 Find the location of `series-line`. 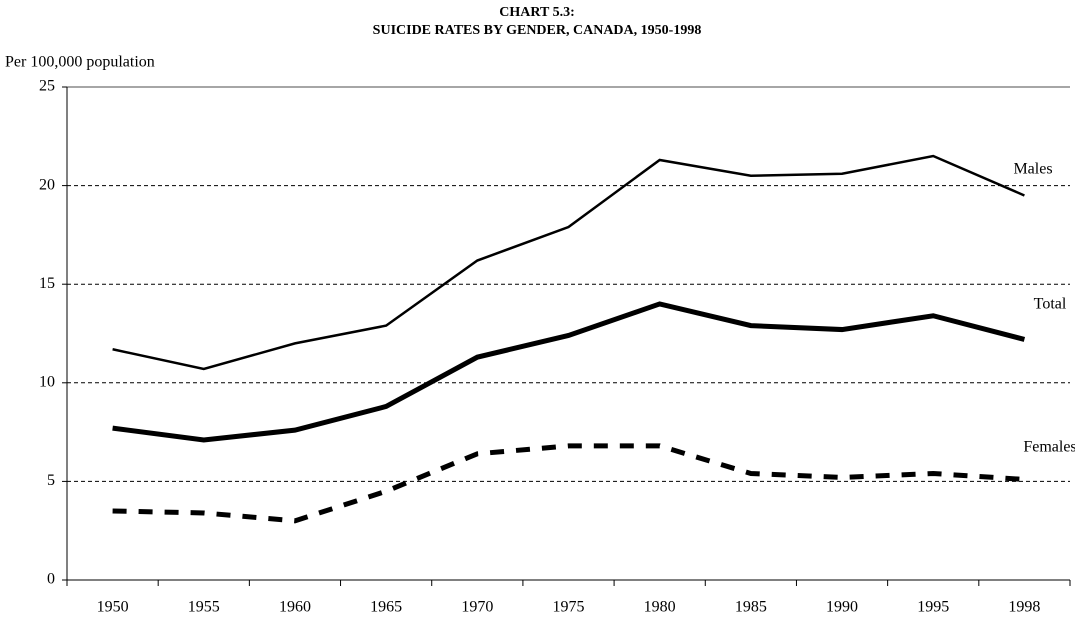

series-line is located at coordinates (568, 483).